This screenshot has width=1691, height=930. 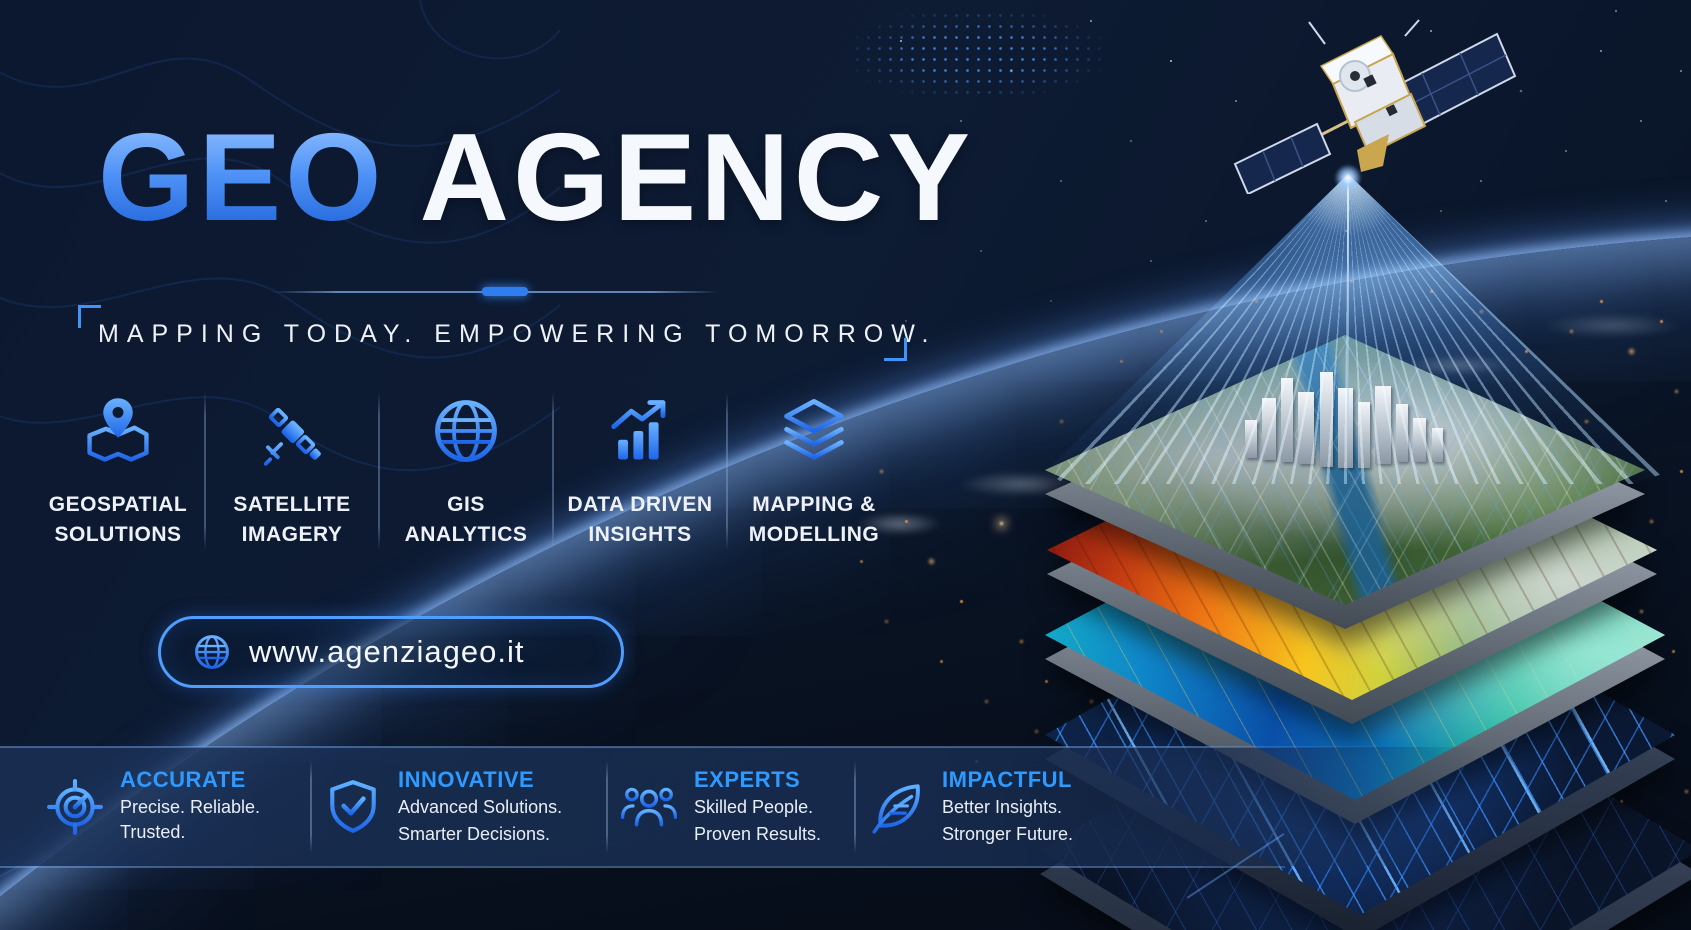 I want to click on service-label-line1: MAPPING &, so click(x=814, y=504).